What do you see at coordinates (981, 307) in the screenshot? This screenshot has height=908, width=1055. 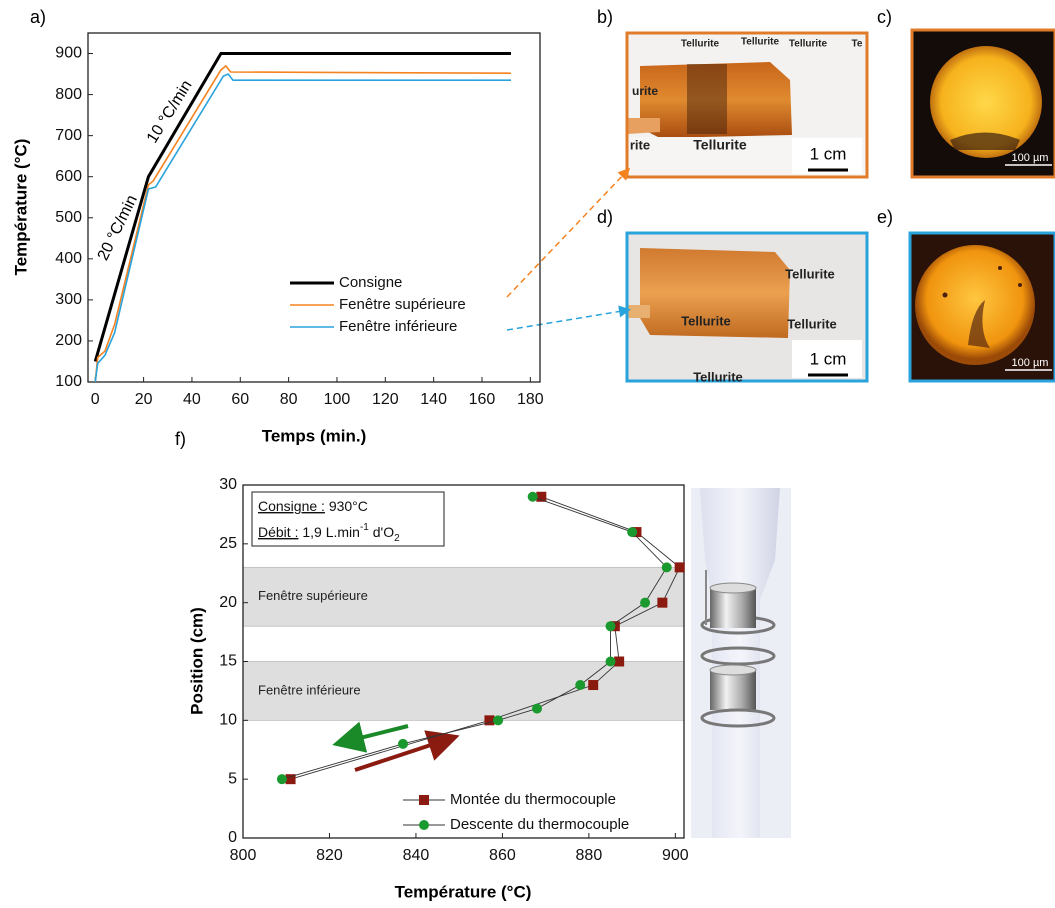 I see `photo-e` at bounding box center [981, 307].